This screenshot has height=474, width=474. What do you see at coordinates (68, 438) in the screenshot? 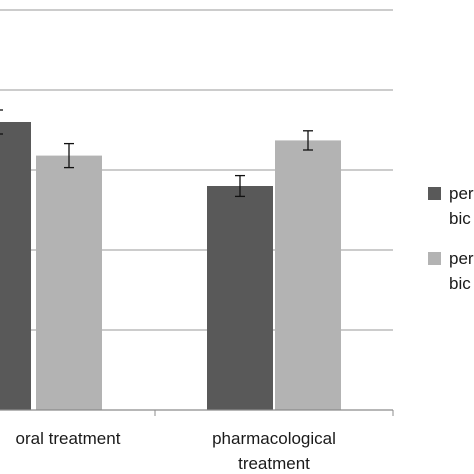
I see `category-label: oral treatment` at bounding box center [68, 438].